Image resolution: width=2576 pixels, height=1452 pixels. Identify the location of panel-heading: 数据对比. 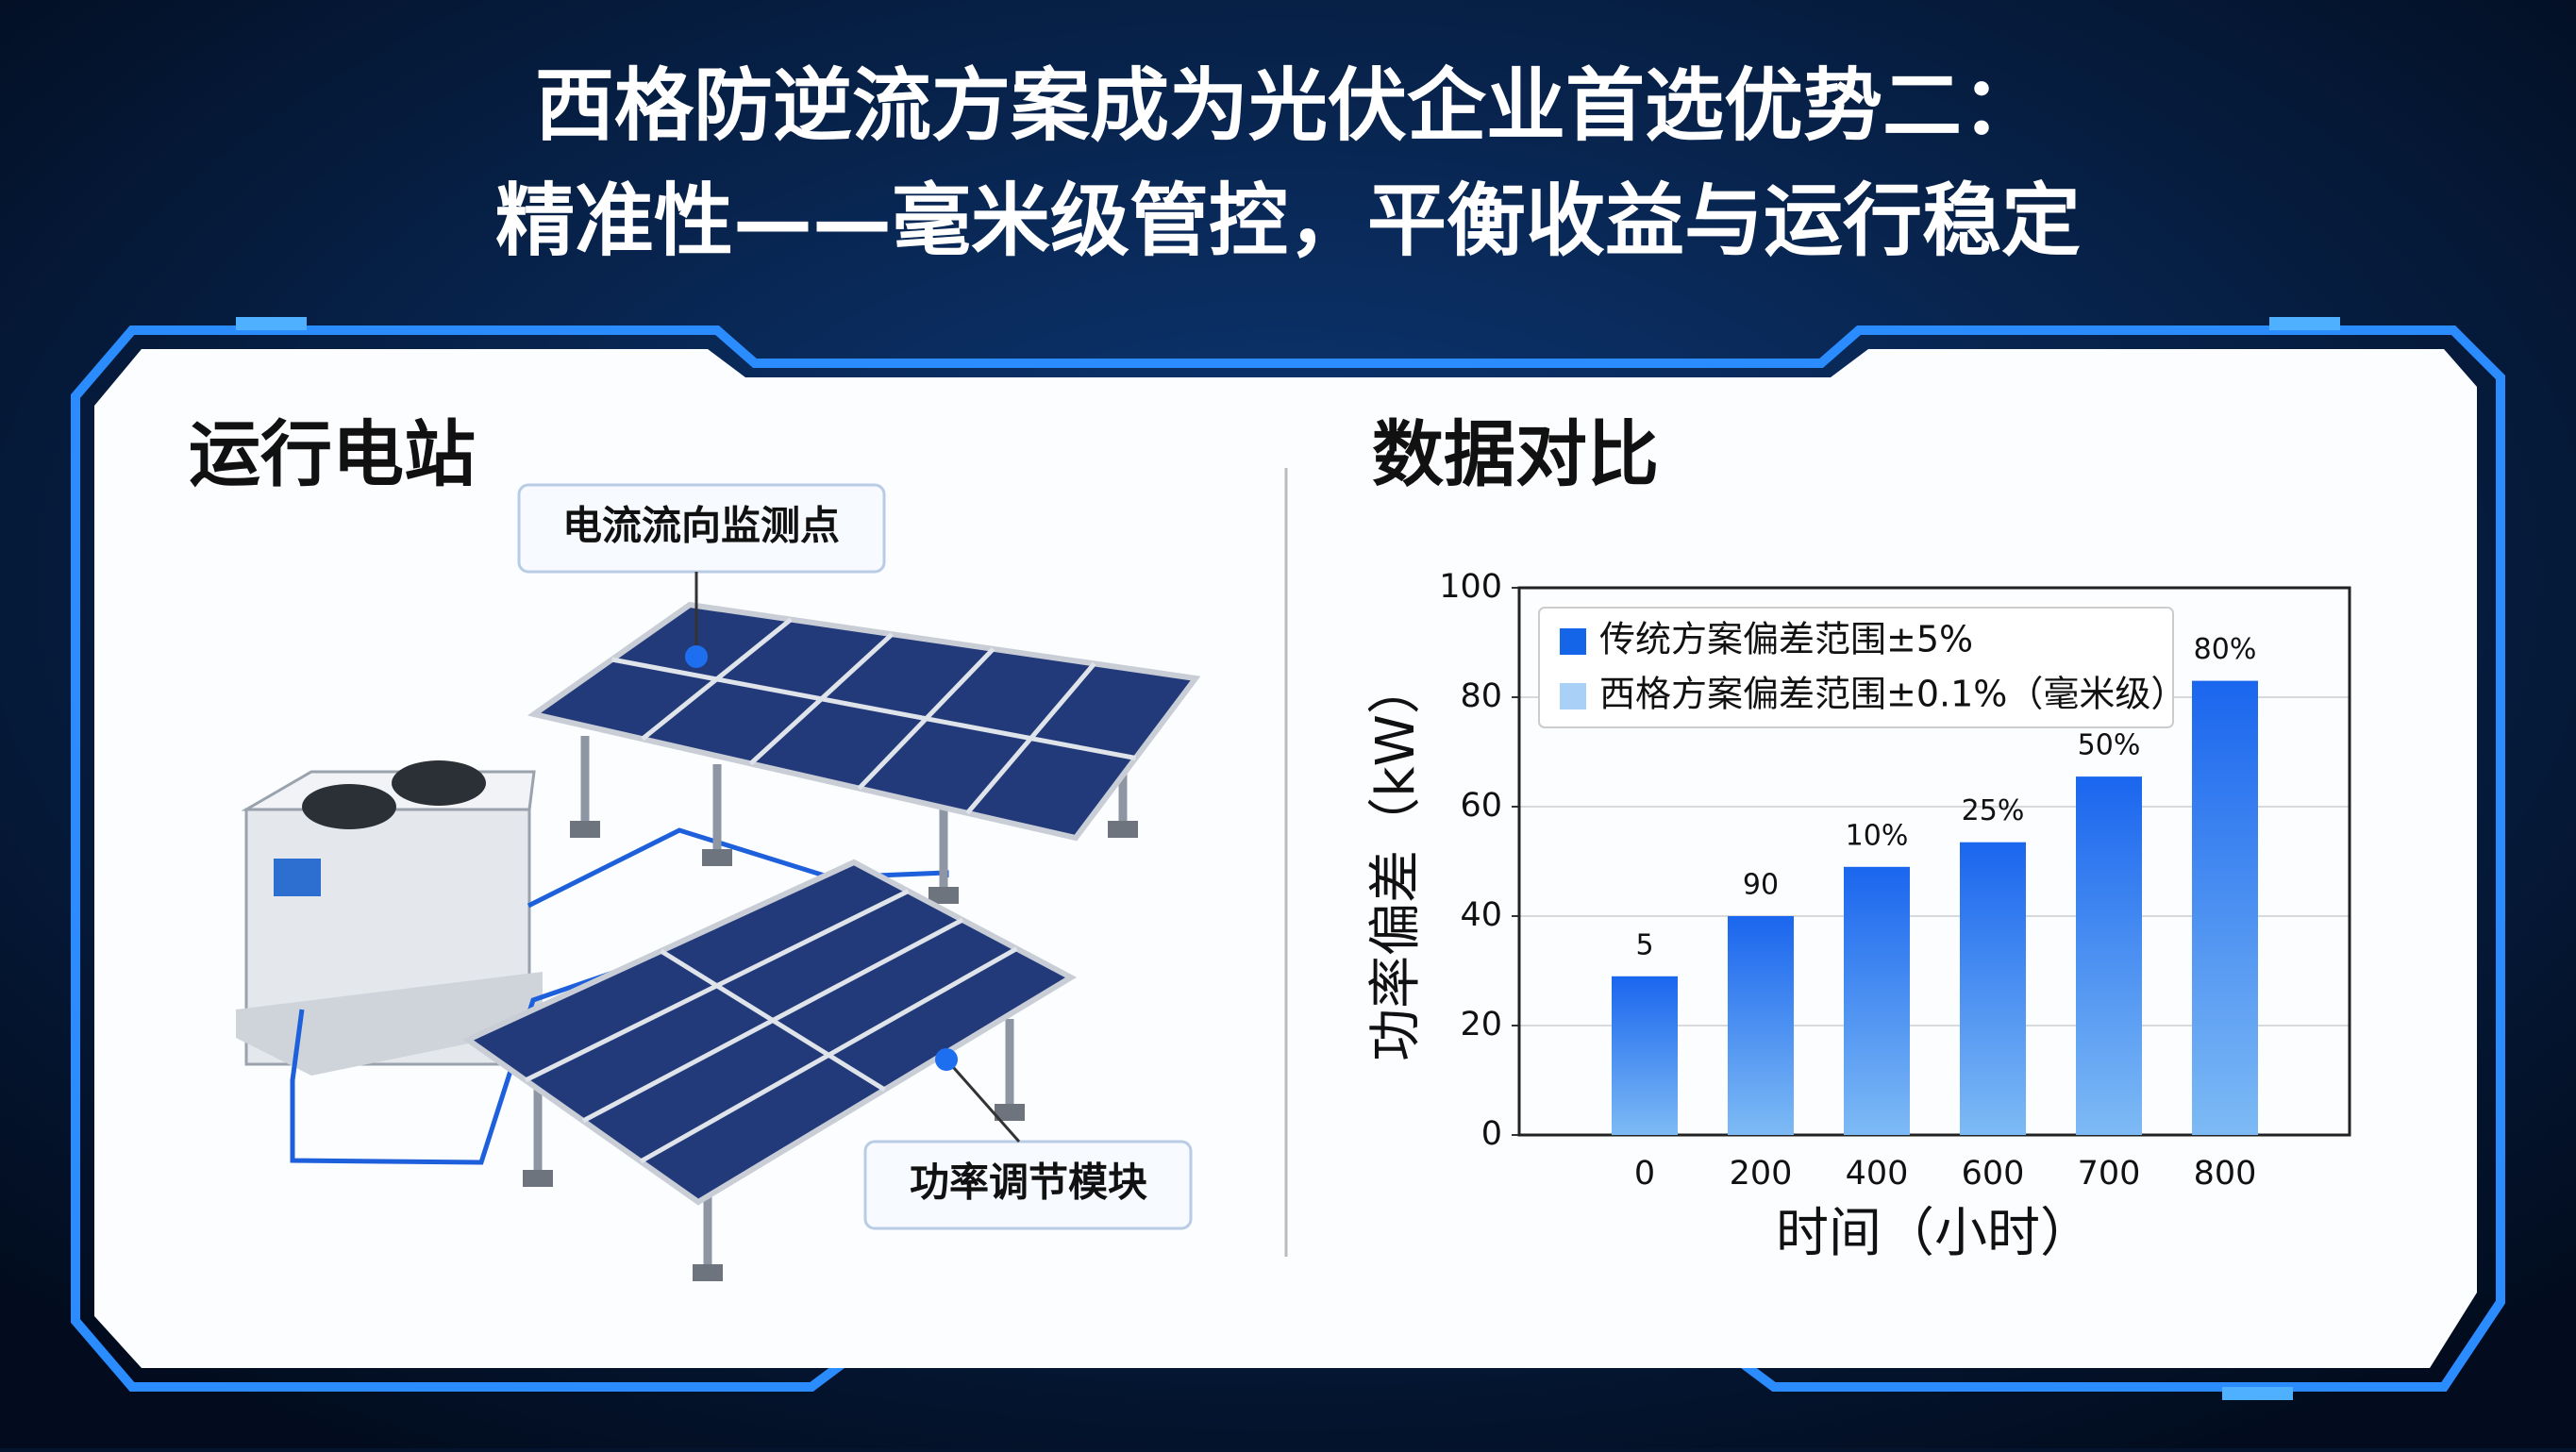
(1515, 454).